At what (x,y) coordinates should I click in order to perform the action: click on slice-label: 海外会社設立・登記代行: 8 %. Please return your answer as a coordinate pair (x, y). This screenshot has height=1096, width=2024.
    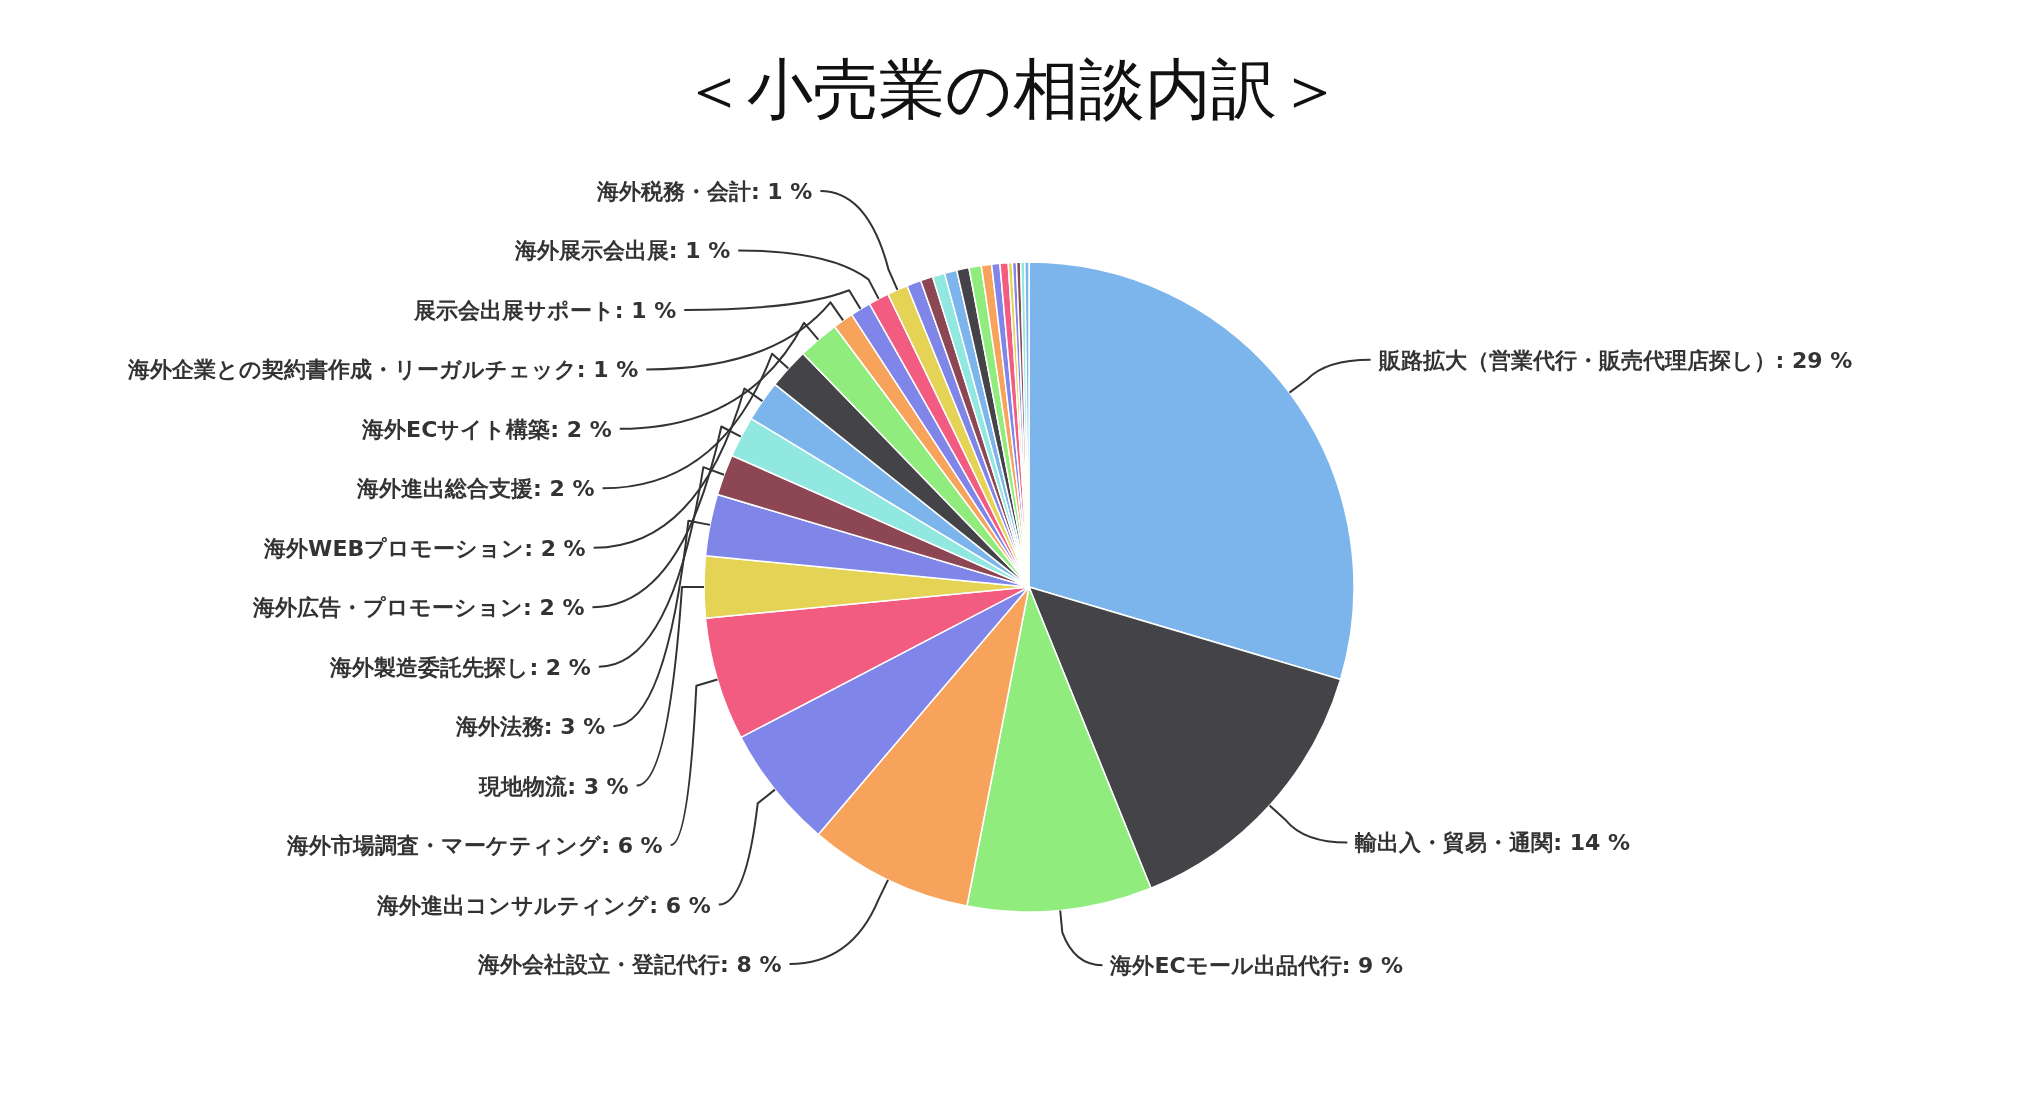
    Looking at the image, I should click on (629, 964).